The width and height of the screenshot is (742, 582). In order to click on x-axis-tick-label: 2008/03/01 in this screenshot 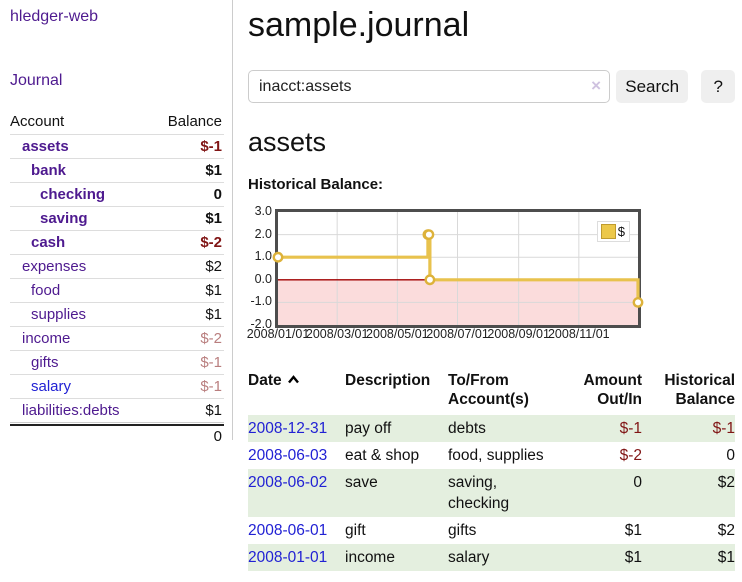, I will do `click(337, 334)`.